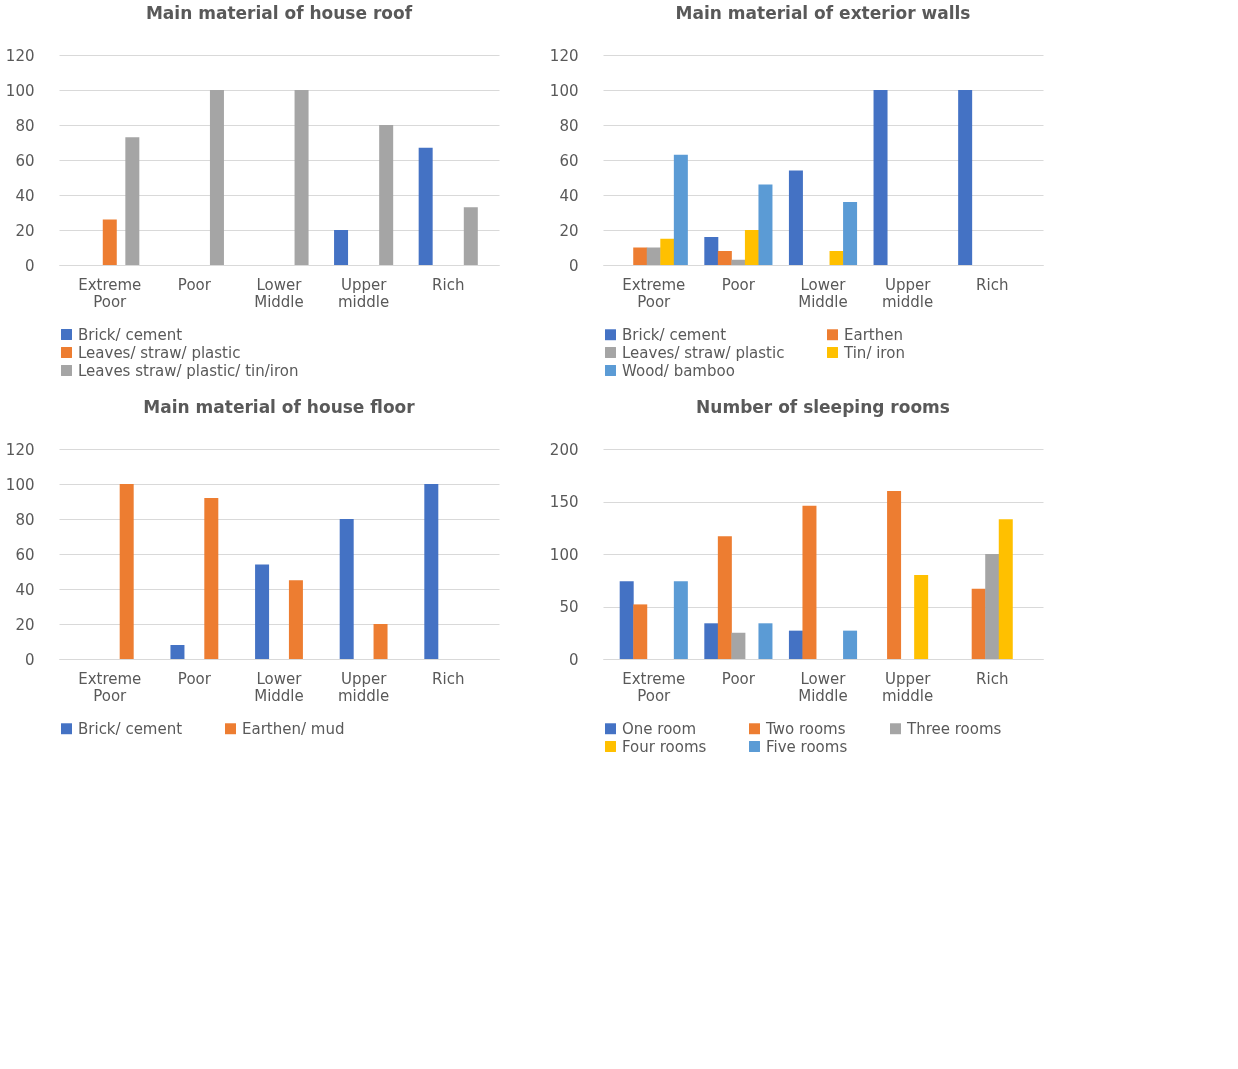  Describe the element at coordinates (279, 13) in the screenshot. I see `chart-title: Main material of house roof` at that location.